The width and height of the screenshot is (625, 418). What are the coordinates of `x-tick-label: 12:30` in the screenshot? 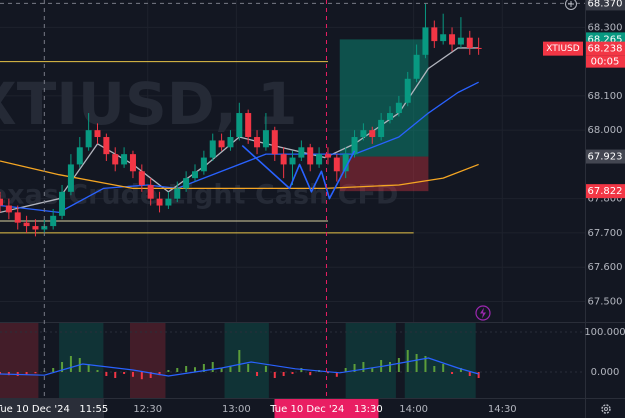 It's located at (147, 409).